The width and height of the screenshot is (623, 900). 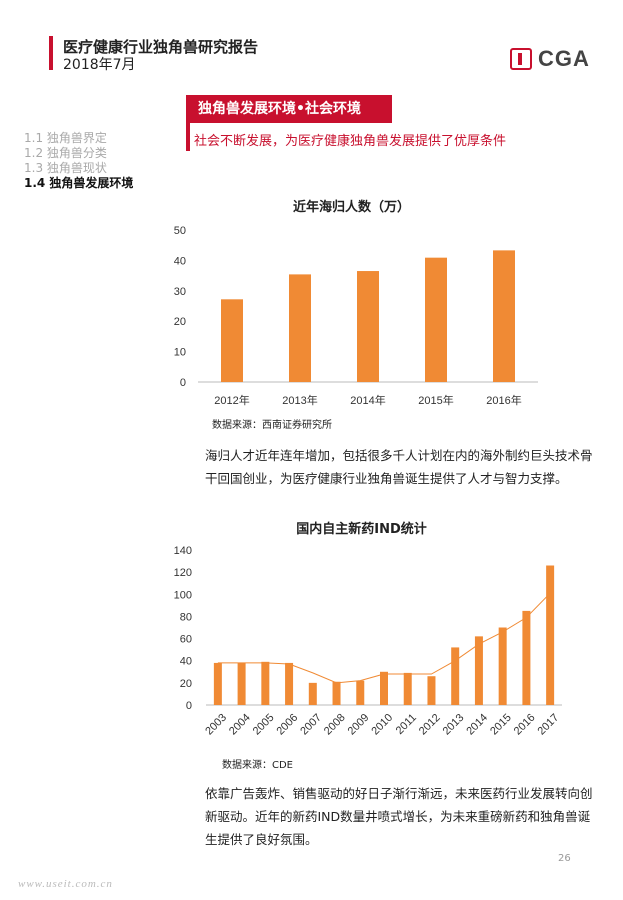 What do you see at coordinates (99, 65) in the screenshot?
I see `report-date: 2018年7月` at bounding box center [99, 65].